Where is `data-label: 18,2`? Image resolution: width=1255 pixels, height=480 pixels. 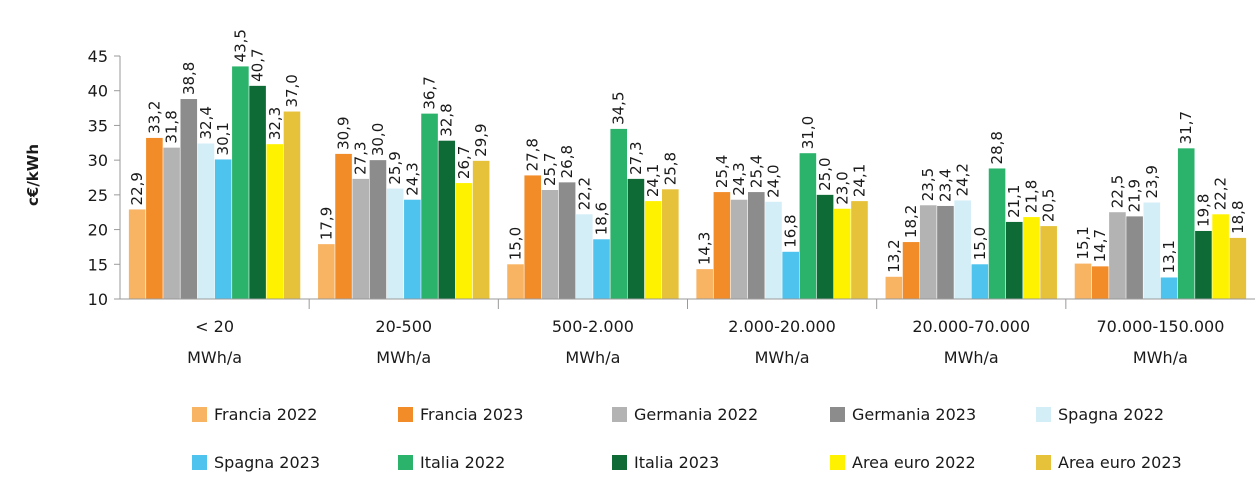
data-label: 18,2 is located at coordinates (911, 221).